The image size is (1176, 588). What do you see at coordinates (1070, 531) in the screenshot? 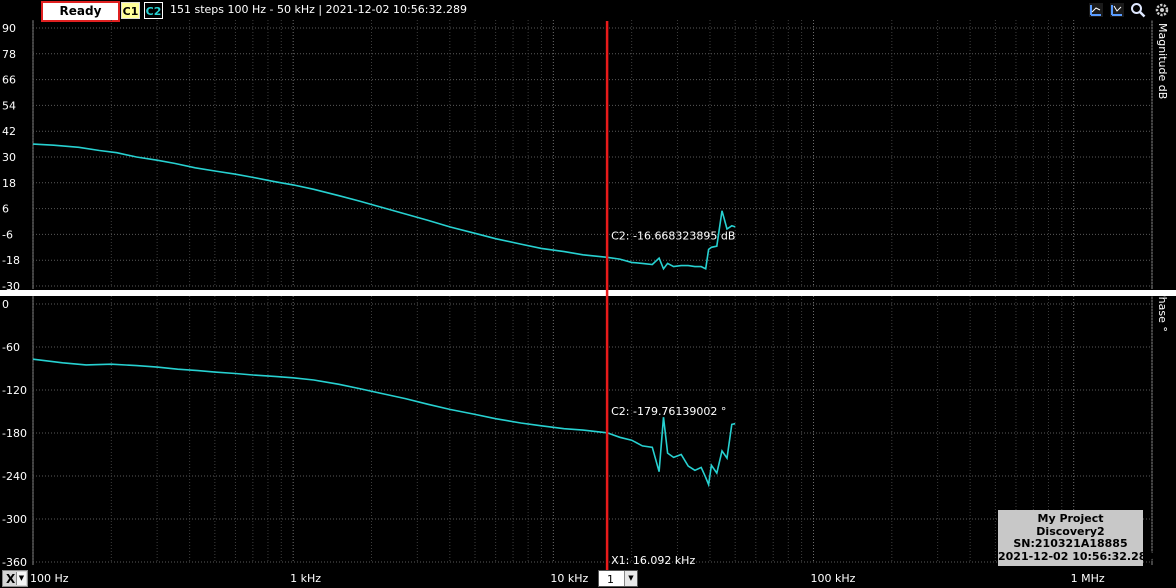
I see `watermark-device: Discovery2` at bounding box center [1070, 531].